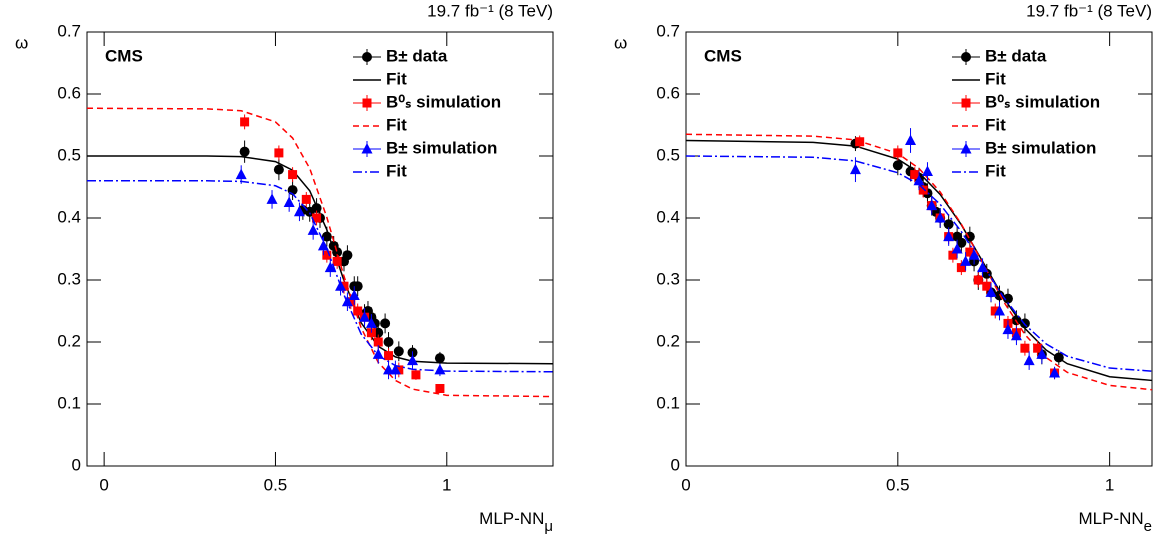 The height and width of the screenshot is (538, 1166). Describe the element at coordinates (548, 526) in the screenshot. I see `x-axis-label-sub: μ` at that location.